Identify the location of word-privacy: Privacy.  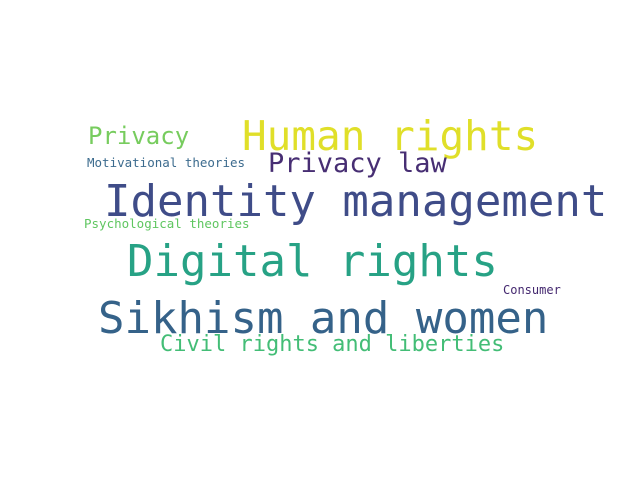
(139, 136).